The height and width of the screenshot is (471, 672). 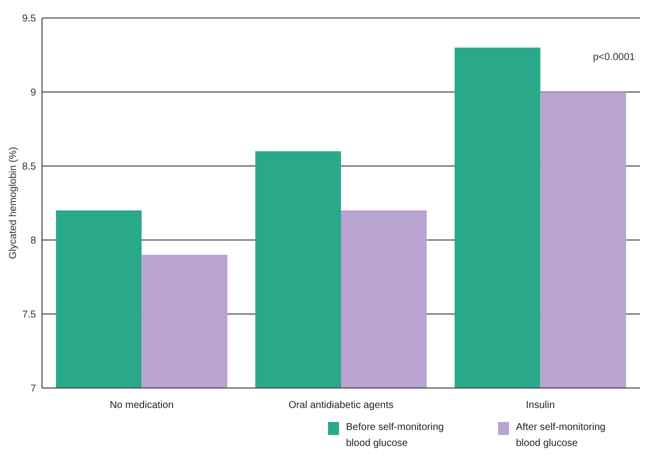 What do you see at coordinates (29, 315) in the screenshot?
I see `y-tick-label: 7.5` at bounding box center [29, 315].